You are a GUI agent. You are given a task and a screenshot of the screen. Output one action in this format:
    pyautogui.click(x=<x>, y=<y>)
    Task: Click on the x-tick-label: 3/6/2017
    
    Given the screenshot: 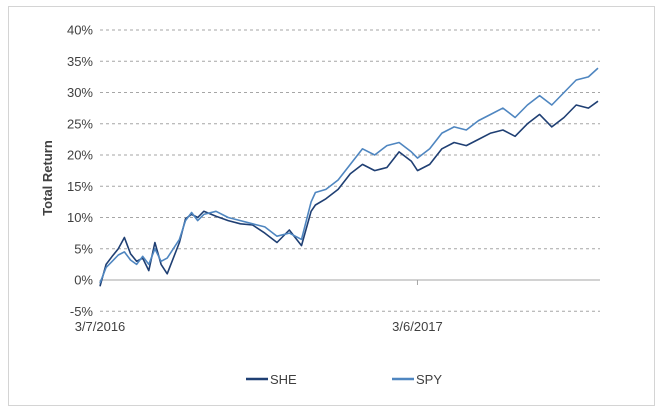 What is the action you would take?
    pyautogui.click(x=417, y=326)
    